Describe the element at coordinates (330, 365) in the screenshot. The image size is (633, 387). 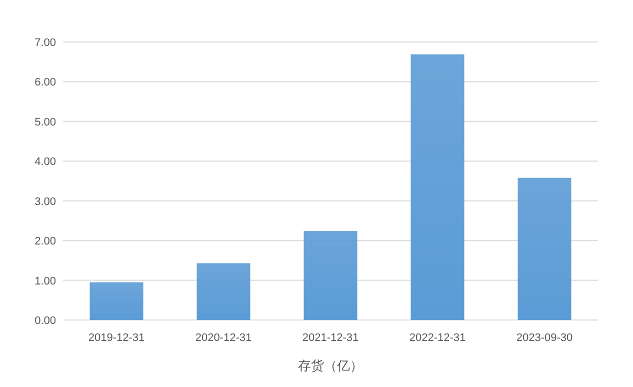
I see `x-axis-title: 存货（亿）` at that location.